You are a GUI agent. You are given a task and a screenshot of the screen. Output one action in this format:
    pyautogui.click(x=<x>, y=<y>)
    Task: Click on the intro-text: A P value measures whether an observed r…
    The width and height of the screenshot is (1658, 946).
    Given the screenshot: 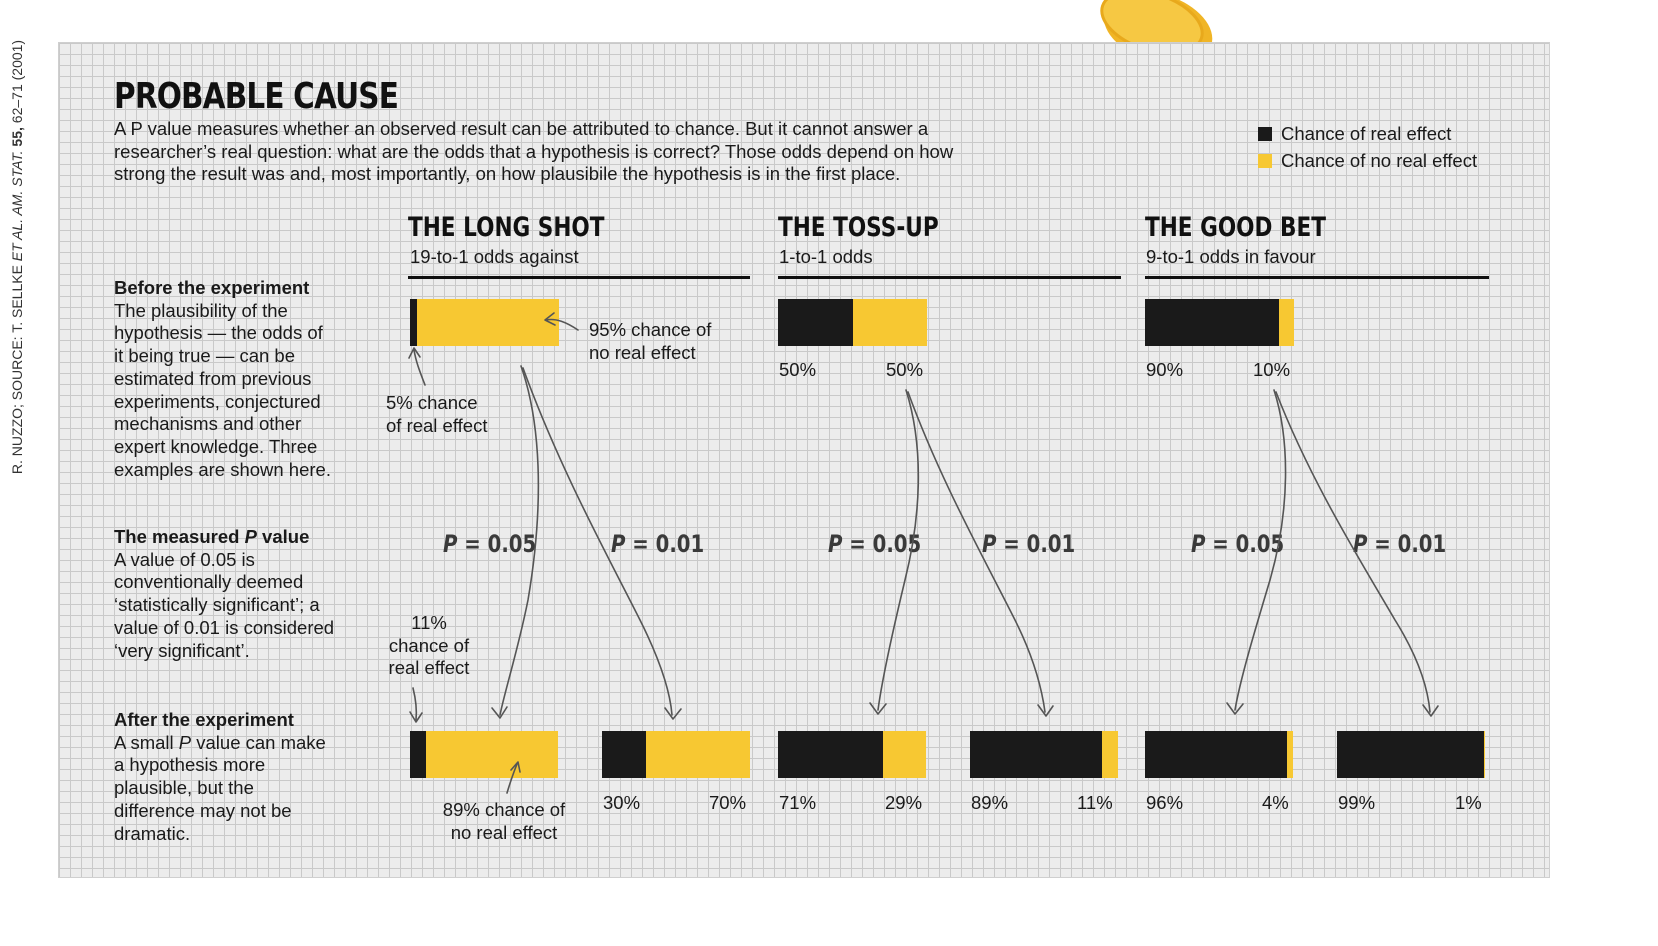 What is the action you would take?
    pyautogui.click(x=564, y=152)
    